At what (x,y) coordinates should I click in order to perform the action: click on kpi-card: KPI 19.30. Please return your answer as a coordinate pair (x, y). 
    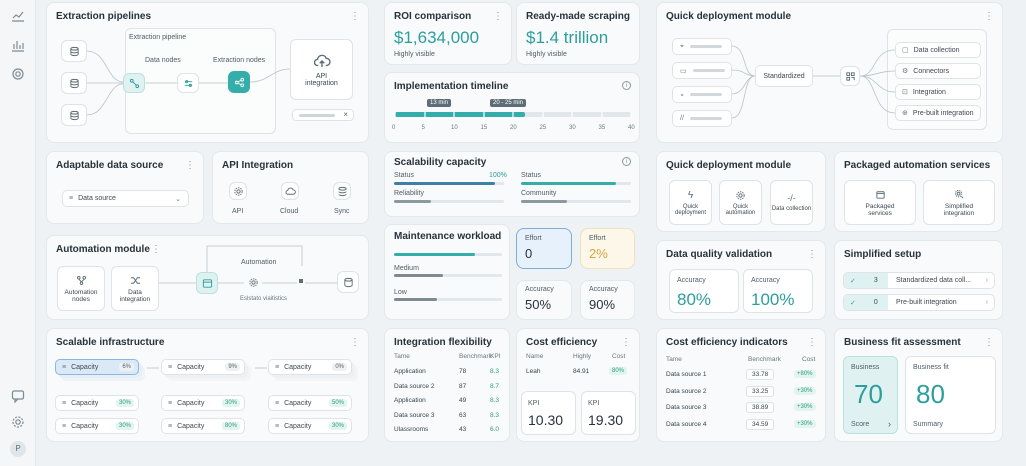
    Looking at the image, I should click on (608, 413).